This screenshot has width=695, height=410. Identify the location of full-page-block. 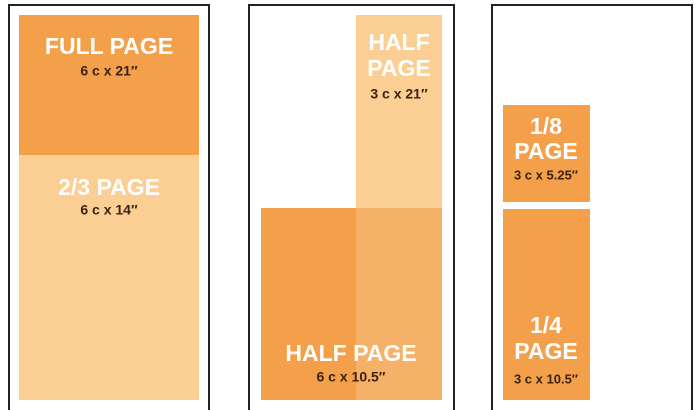
(109, 85).